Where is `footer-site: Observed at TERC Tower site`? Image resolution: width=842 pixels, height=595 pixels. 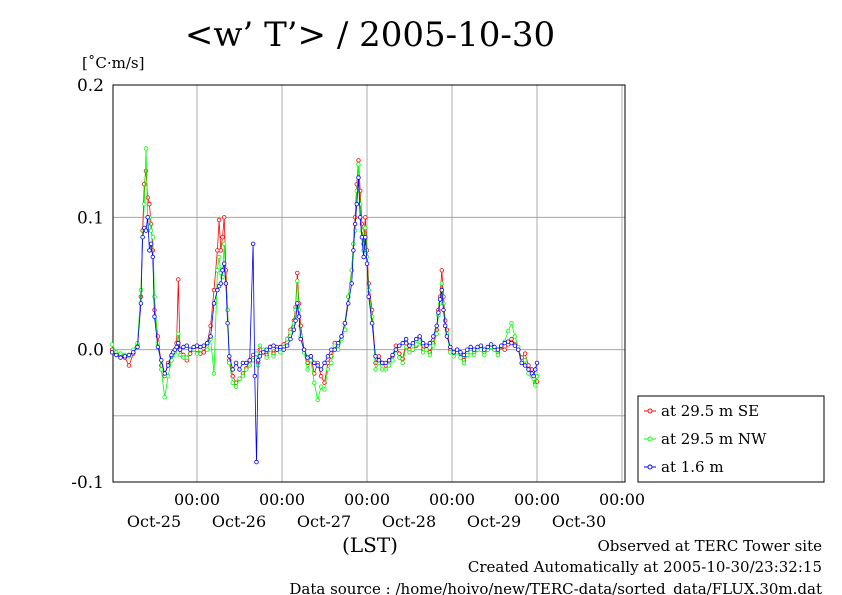 footer-site: Observed at TERC Tower site is located at coordinates (709, 546).